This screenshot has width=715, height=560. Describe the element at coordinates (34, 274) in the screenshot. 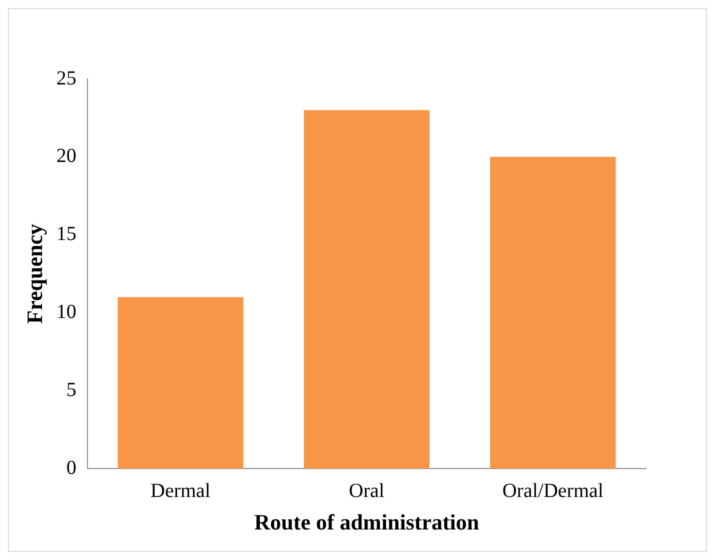

I see `y-axis-title: Frequency` at that location.